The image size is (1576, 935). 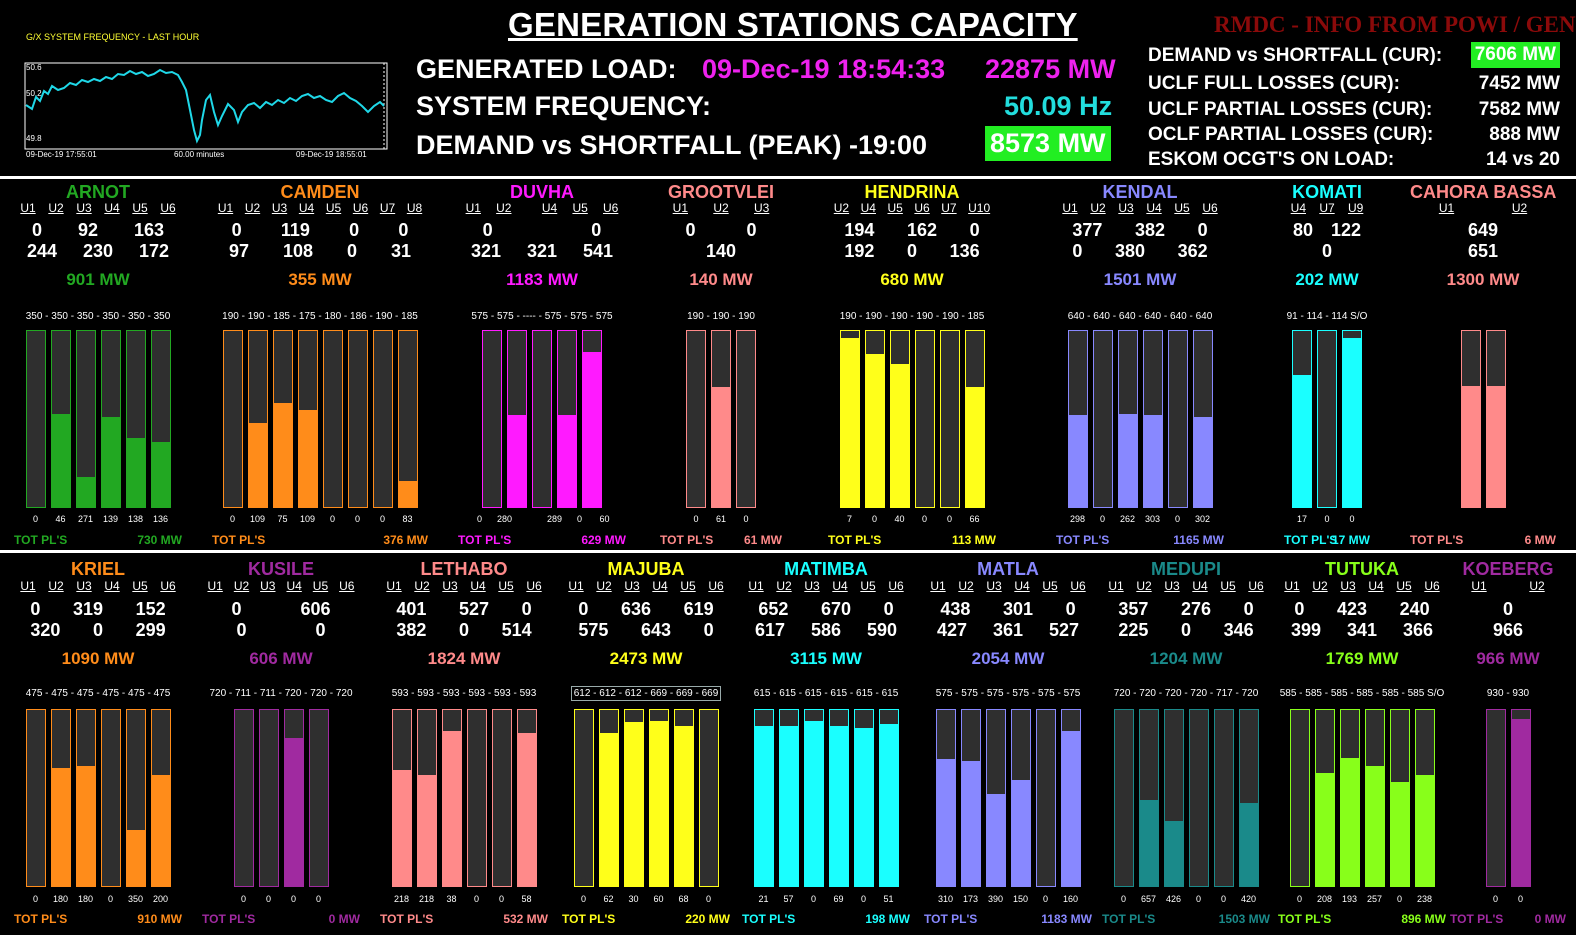 I want to click on unit-output-row1: 0 92 163, so click(x=98, y=230).